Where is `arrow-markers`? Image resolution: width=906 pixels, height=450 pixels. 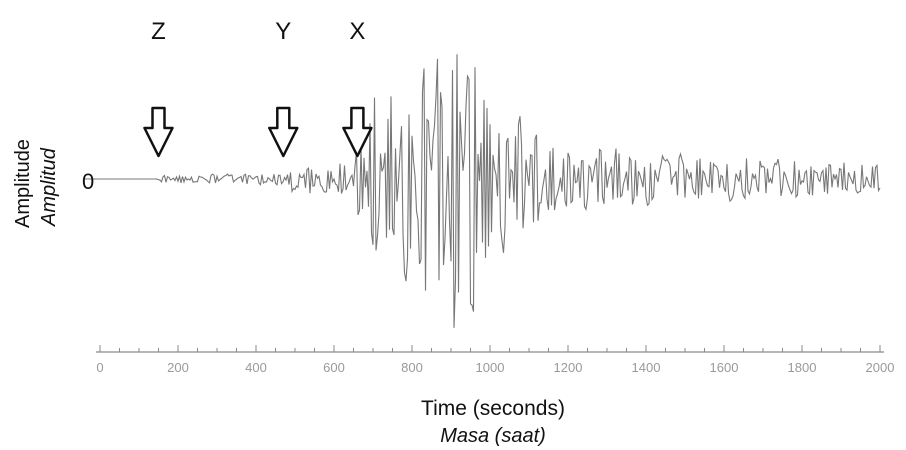
arrow-markers is located at coordinates (258, 132).